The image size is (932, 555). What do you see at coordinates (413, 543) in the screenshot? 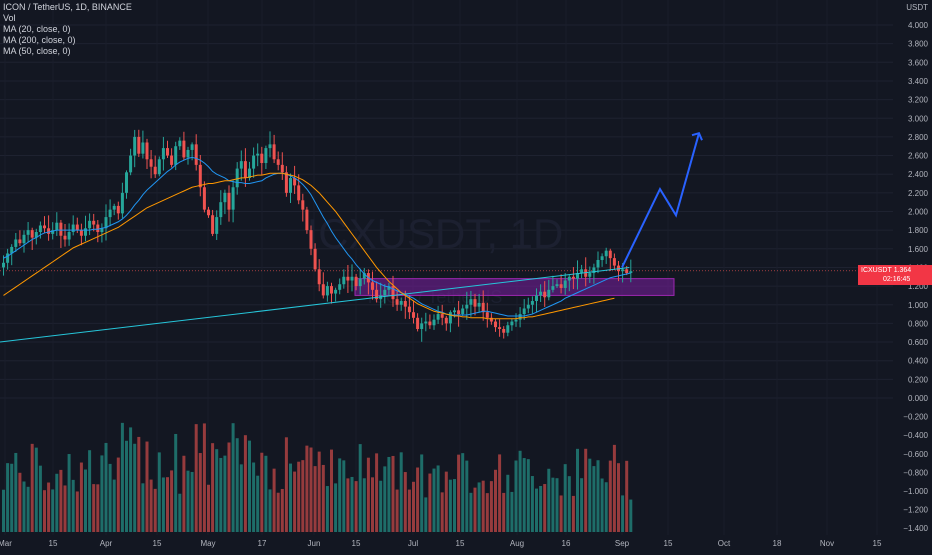
I see `time-axis-tick: Jul` at bounding box center [413, 543].